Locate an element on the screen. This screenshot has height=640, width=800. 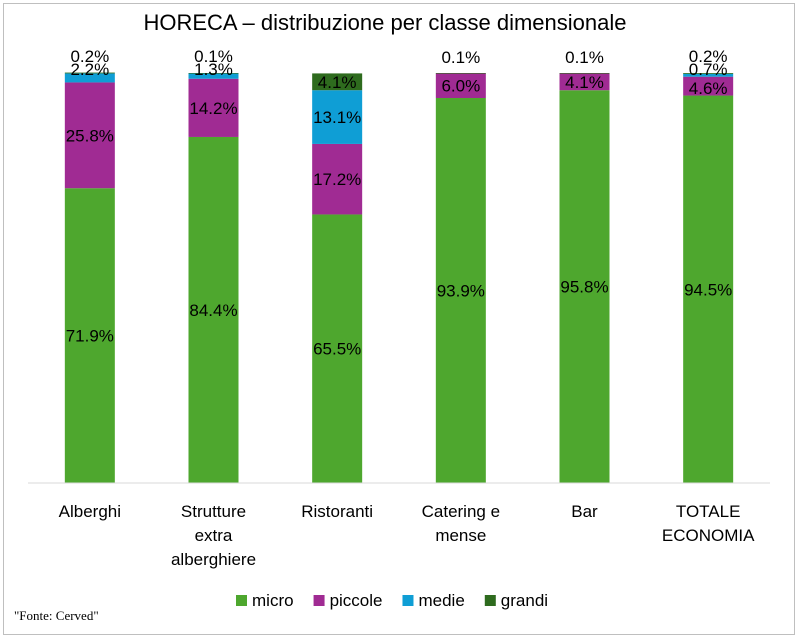
data-label-micro-4: 95.8% is located at coordinates (584, 287).